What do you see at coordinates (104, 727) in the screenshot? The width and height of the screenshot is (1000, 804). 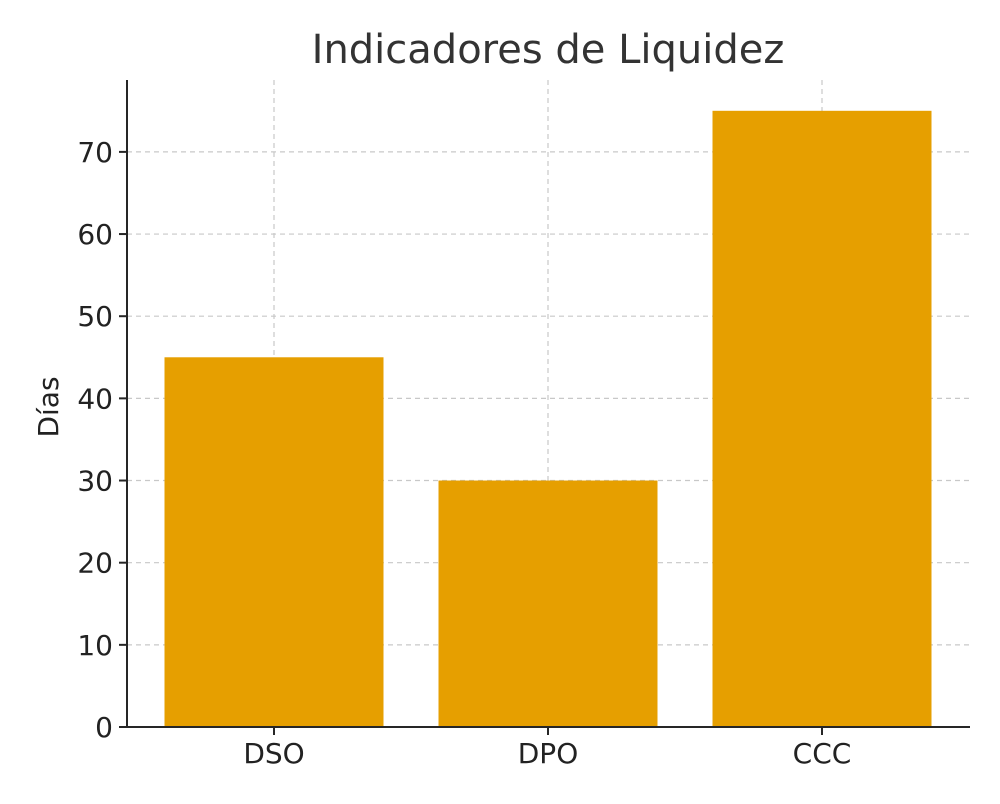 I see `y-tick-label: 0` at bounding box center [104, 727].